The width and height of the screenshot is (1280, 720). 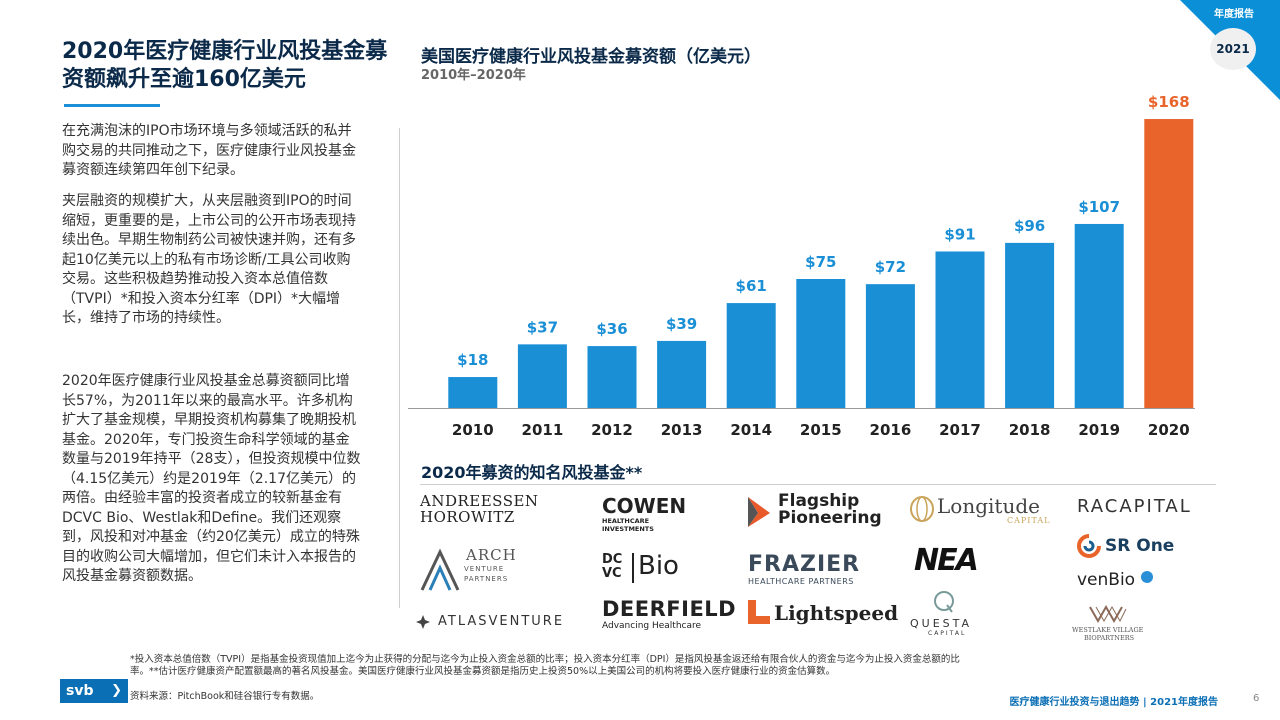 What do you see at coordinates (682, 374) in the screenshot?
I see `bar-2013` at bounding box center [682, 374].